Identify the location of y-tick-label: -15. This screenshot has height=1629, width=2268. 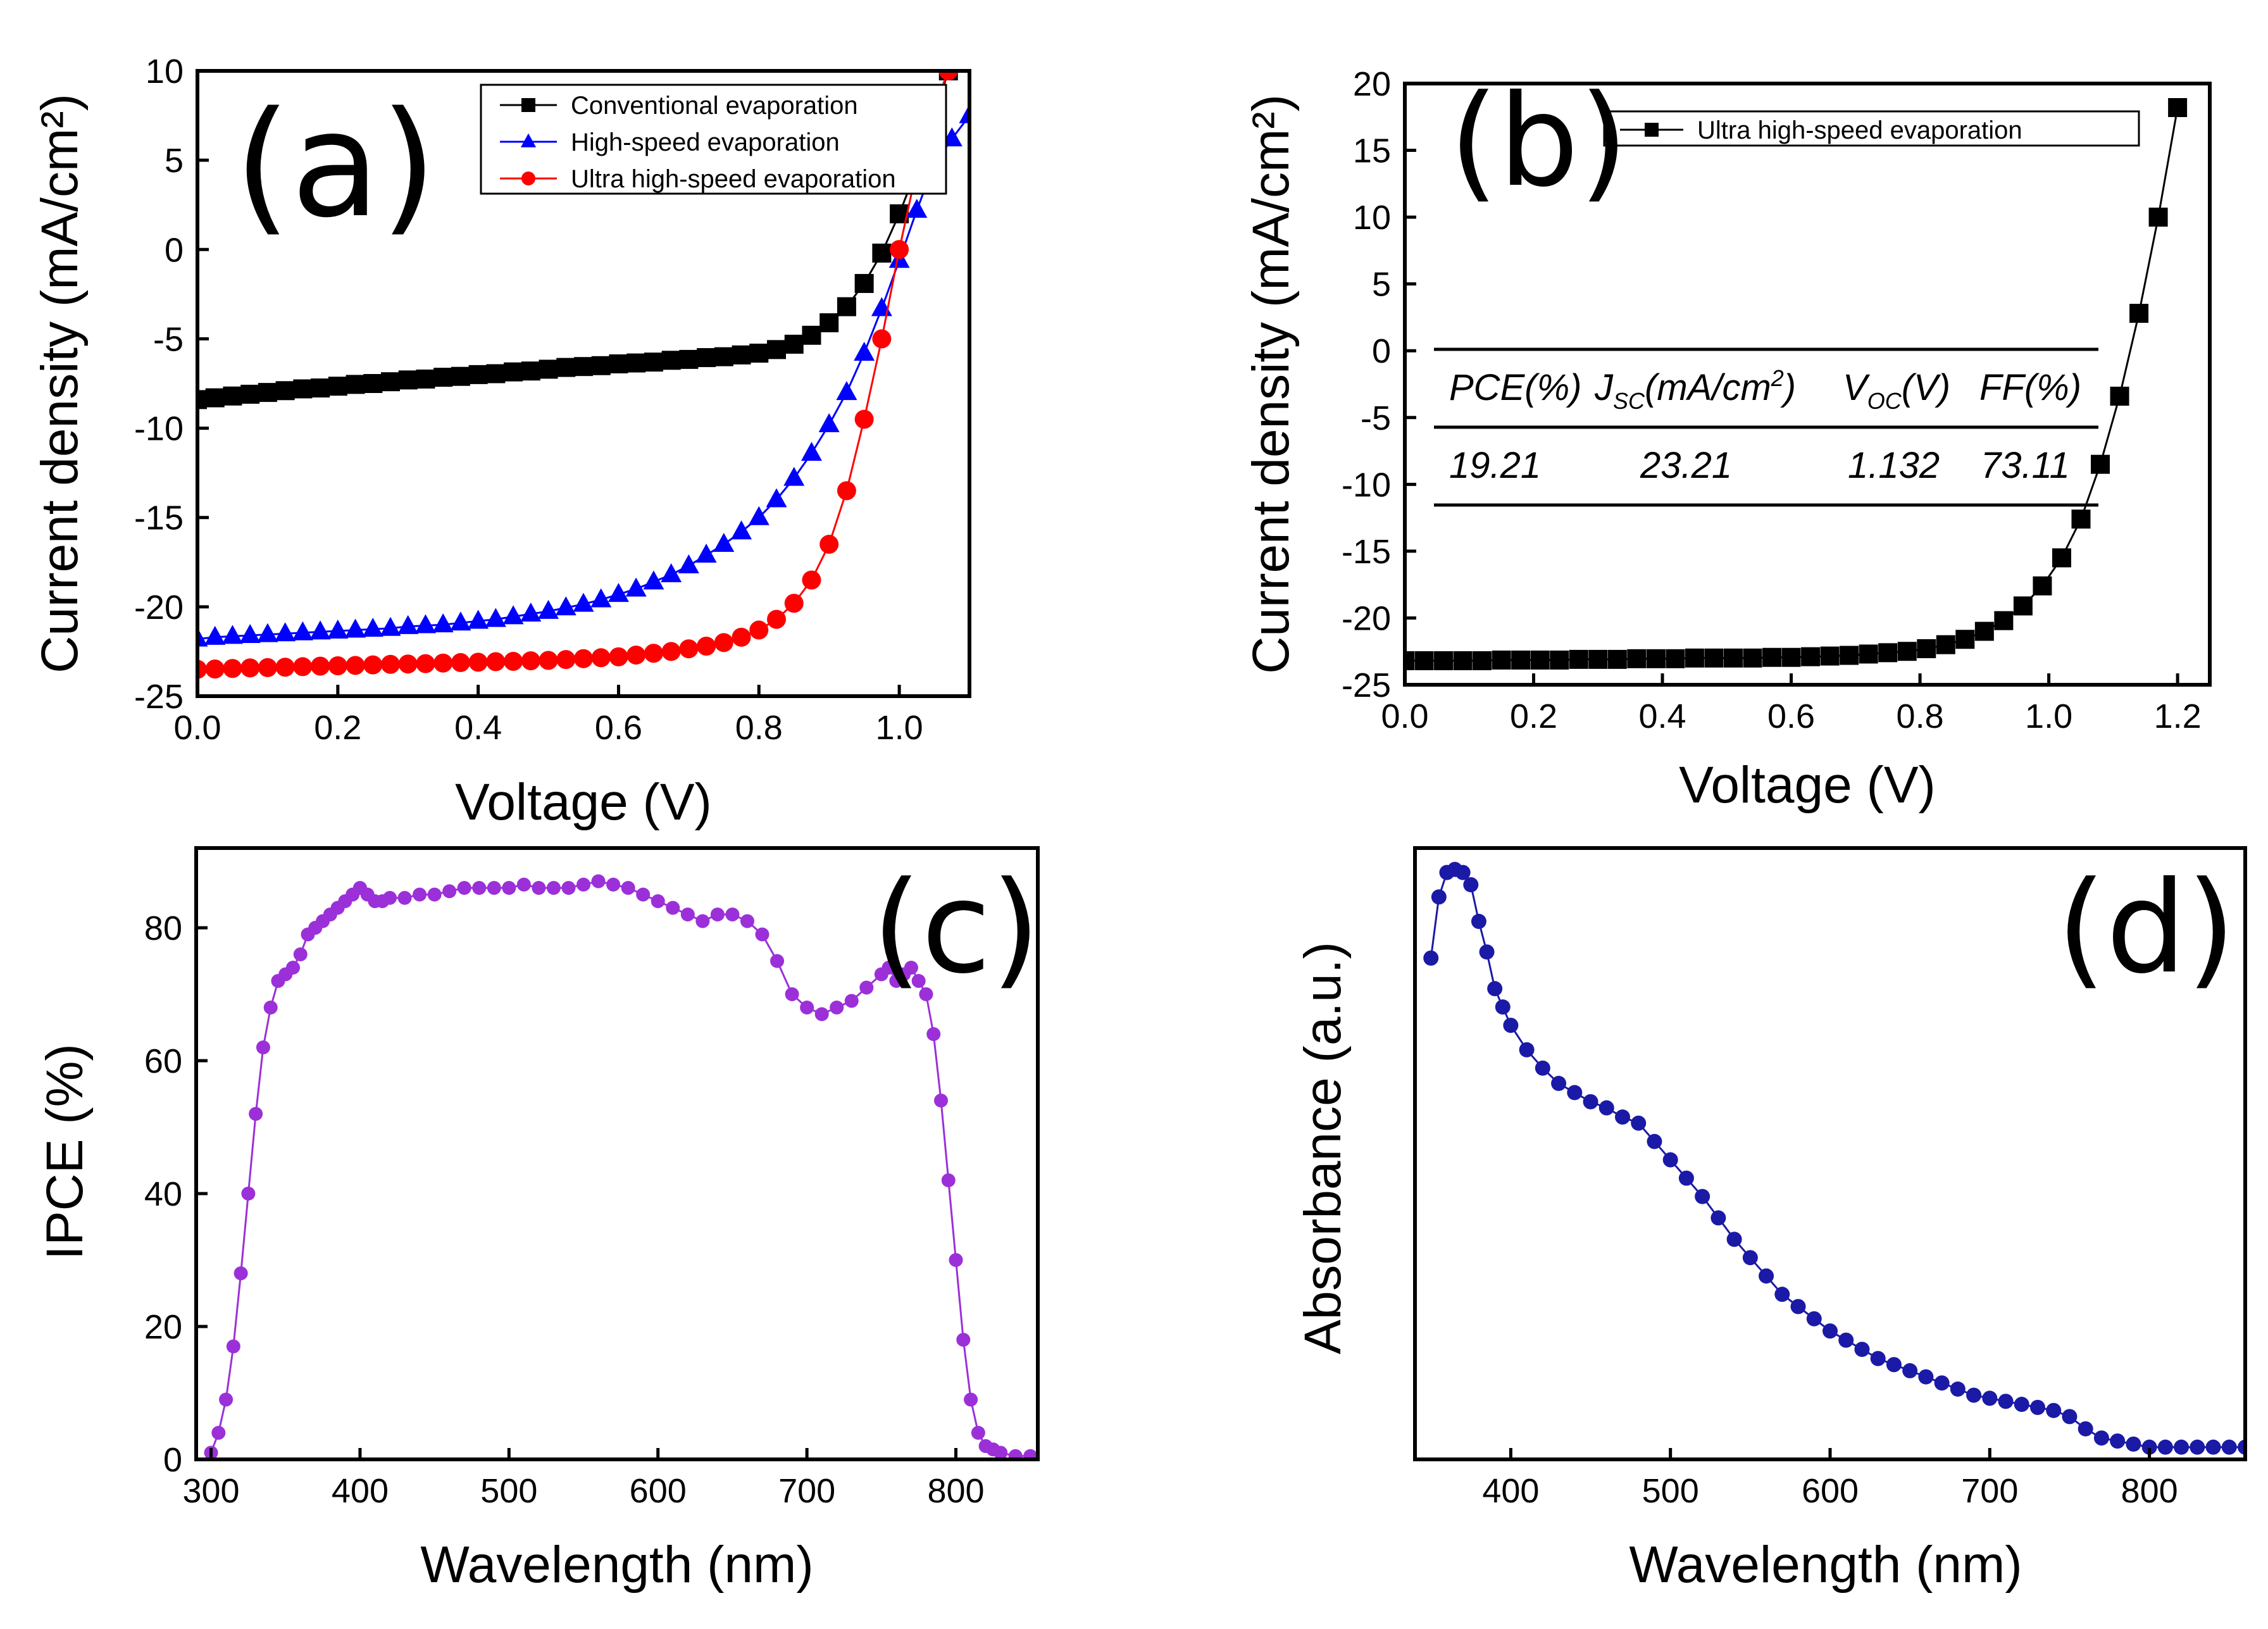
(159, 518).